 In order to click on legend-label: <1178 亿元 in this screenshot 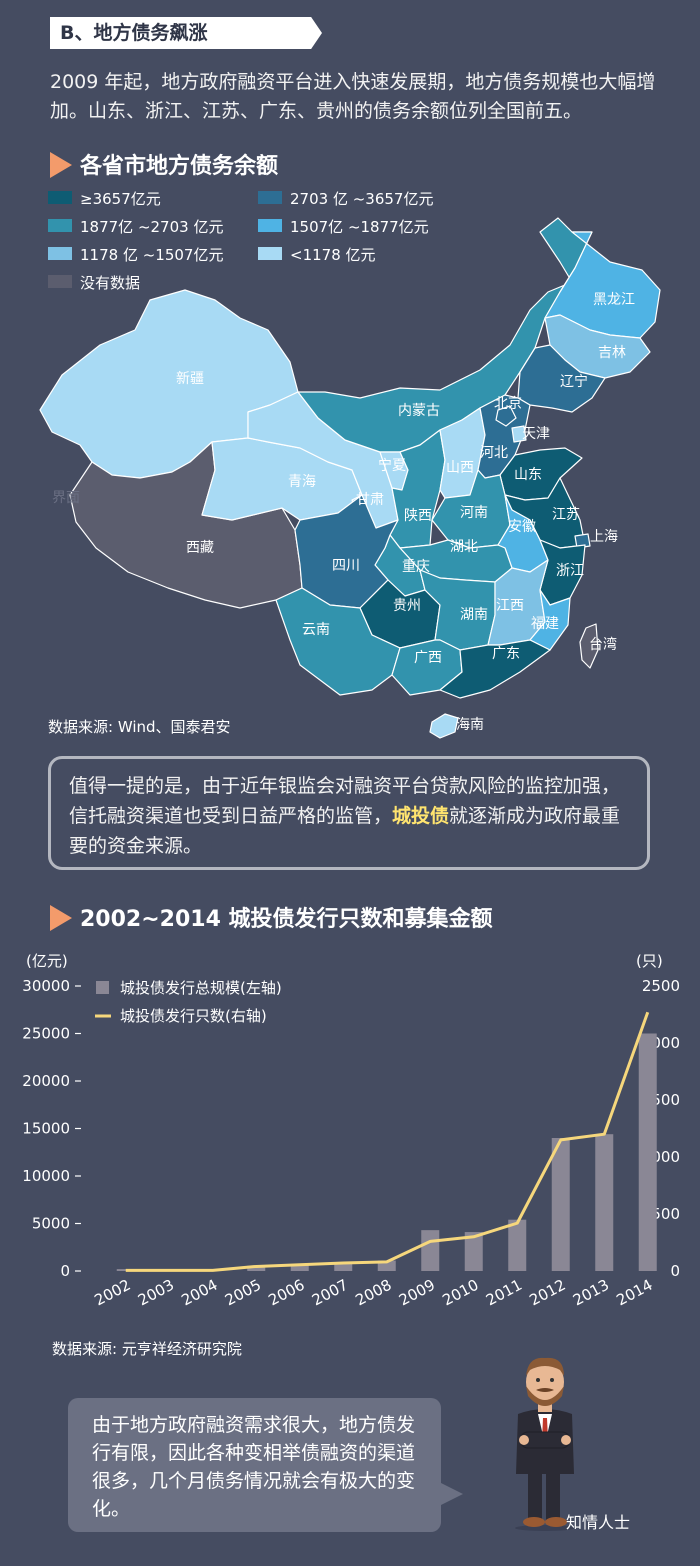, I will do `click(333, 255)`.